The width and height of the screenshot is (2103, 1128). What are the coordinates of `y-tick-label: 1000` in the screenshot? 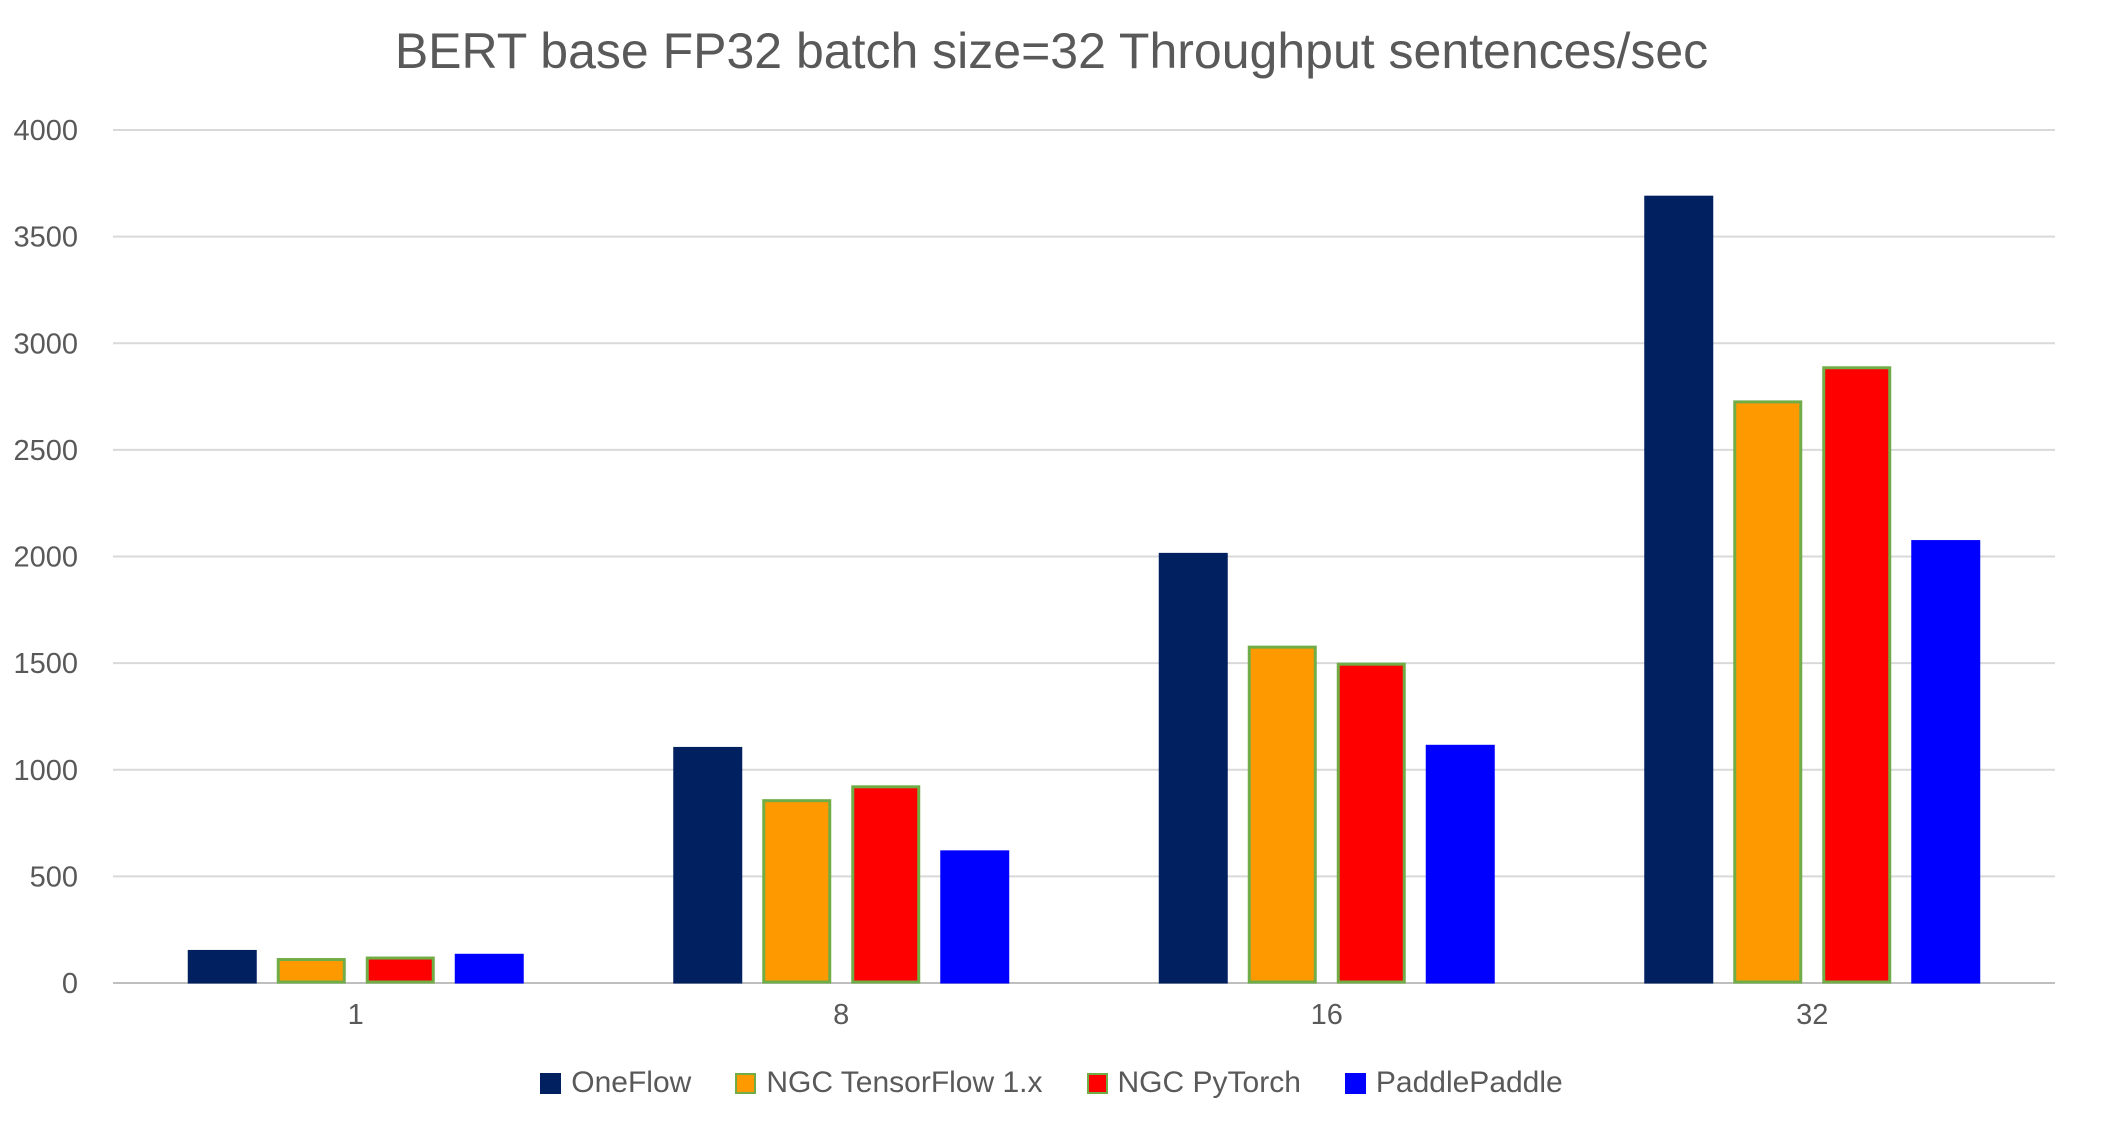 It's located at (45, 771).